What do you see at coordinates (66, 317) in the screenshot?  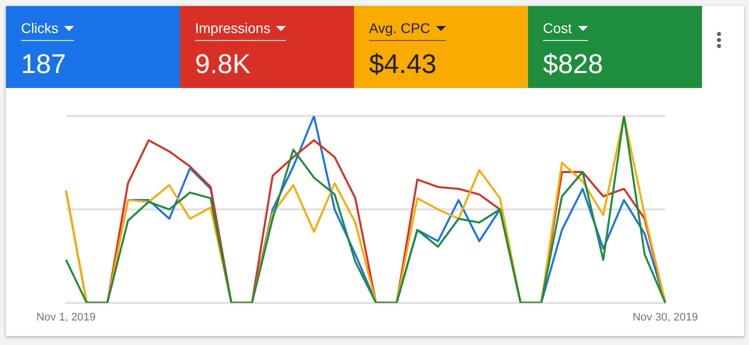 I see `x-tick-label: Nov 1, 2019` at bounding box center [66, 317].